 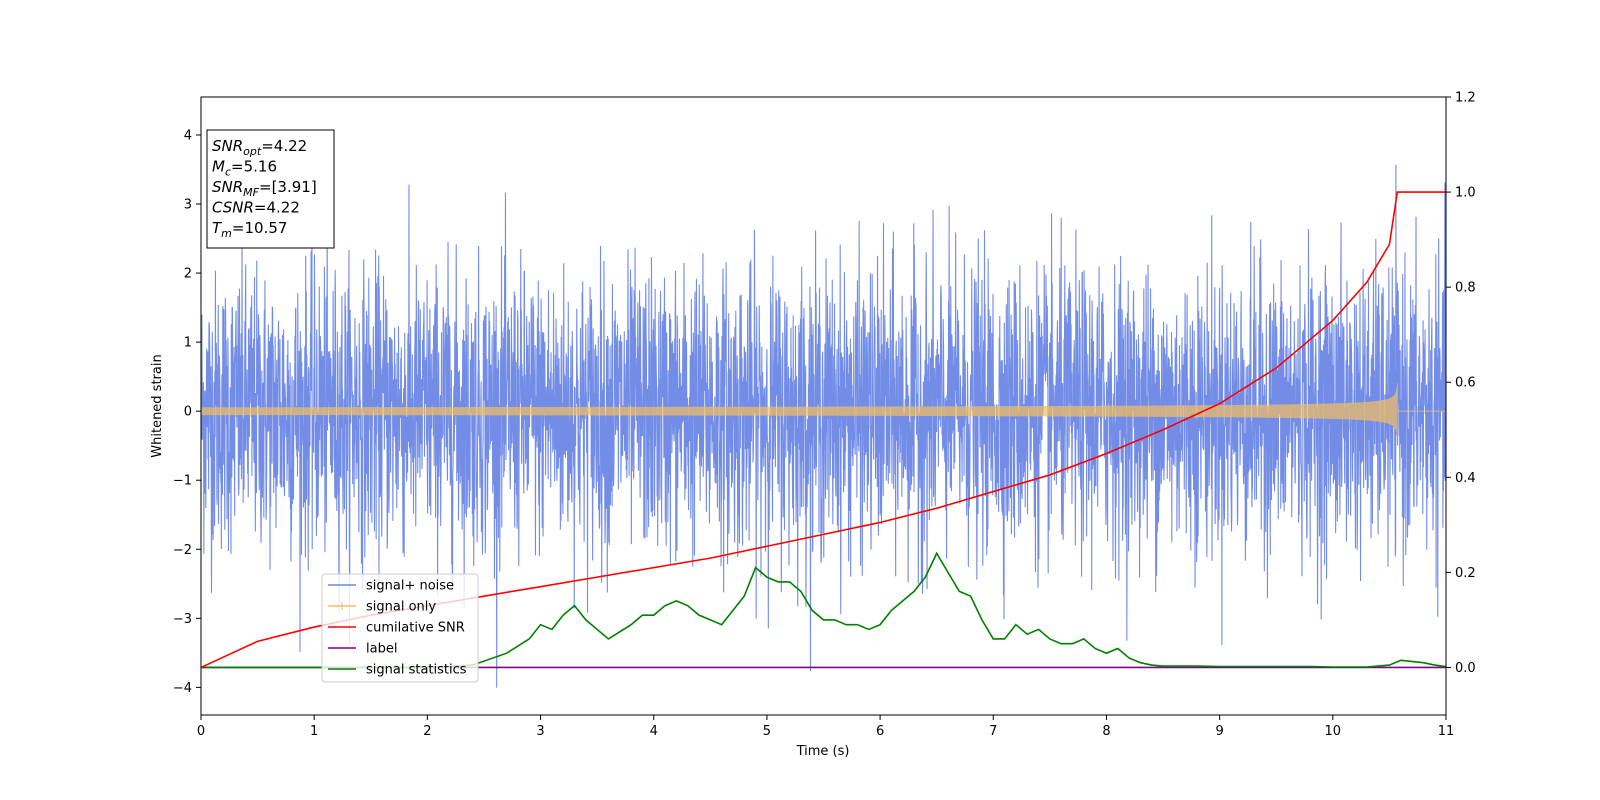 What do you see at coordinates (1465, 573) in the screenshot?
I see `y2-tick-label: 0.2` at bounding box center [1465, 573].